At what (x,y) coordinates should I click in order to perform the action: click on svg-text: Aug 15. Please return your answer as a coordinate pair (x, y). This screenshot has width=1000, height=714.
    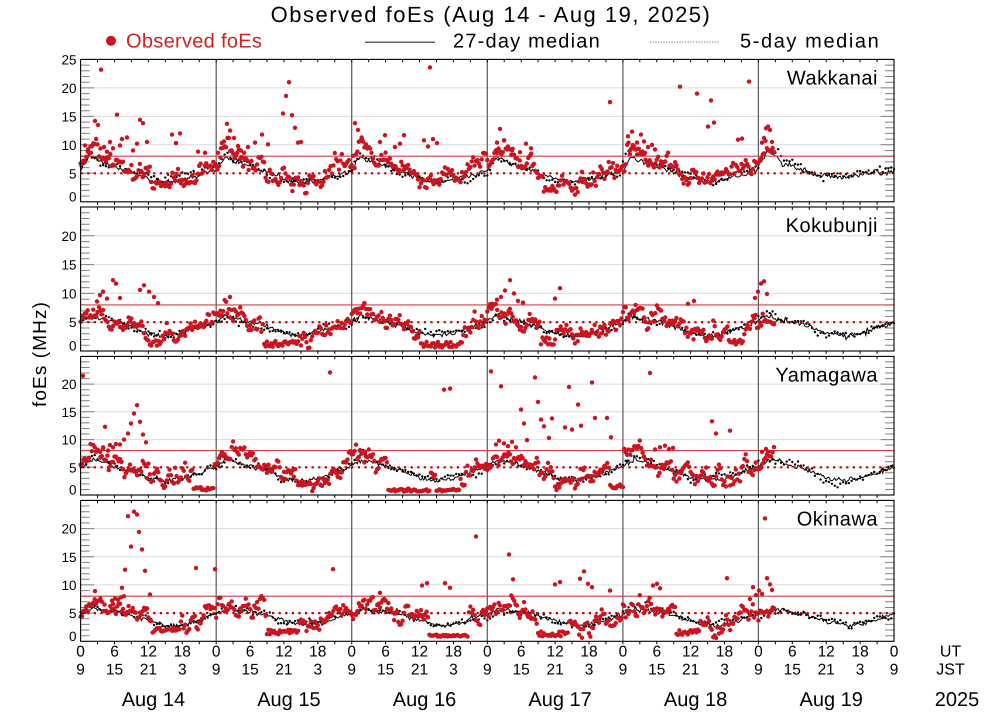
    Looking at the image, I should click on (288, 700).